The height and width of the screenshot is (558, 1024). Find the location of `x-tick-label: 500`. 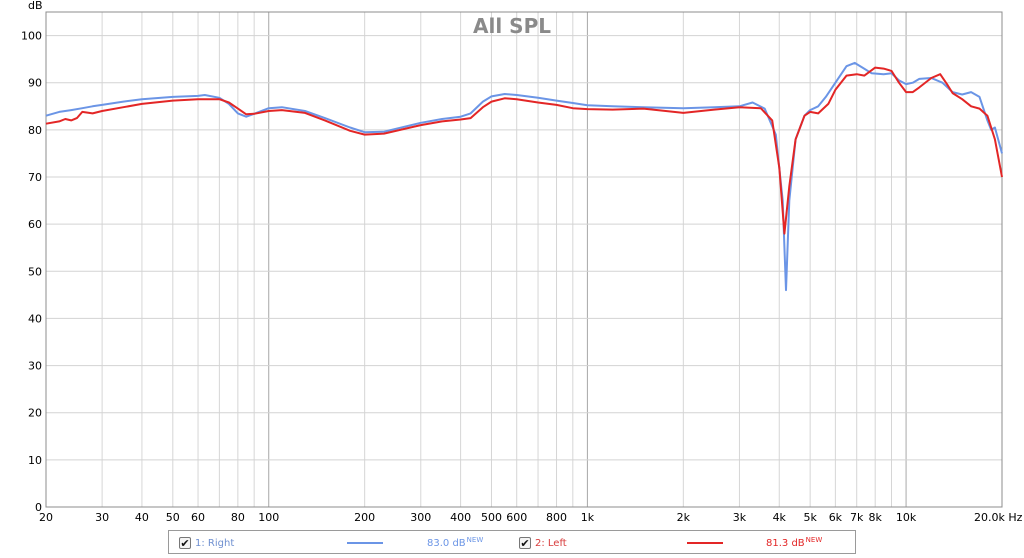

x-tick-label: 500 is located at coordinates (491, 517).